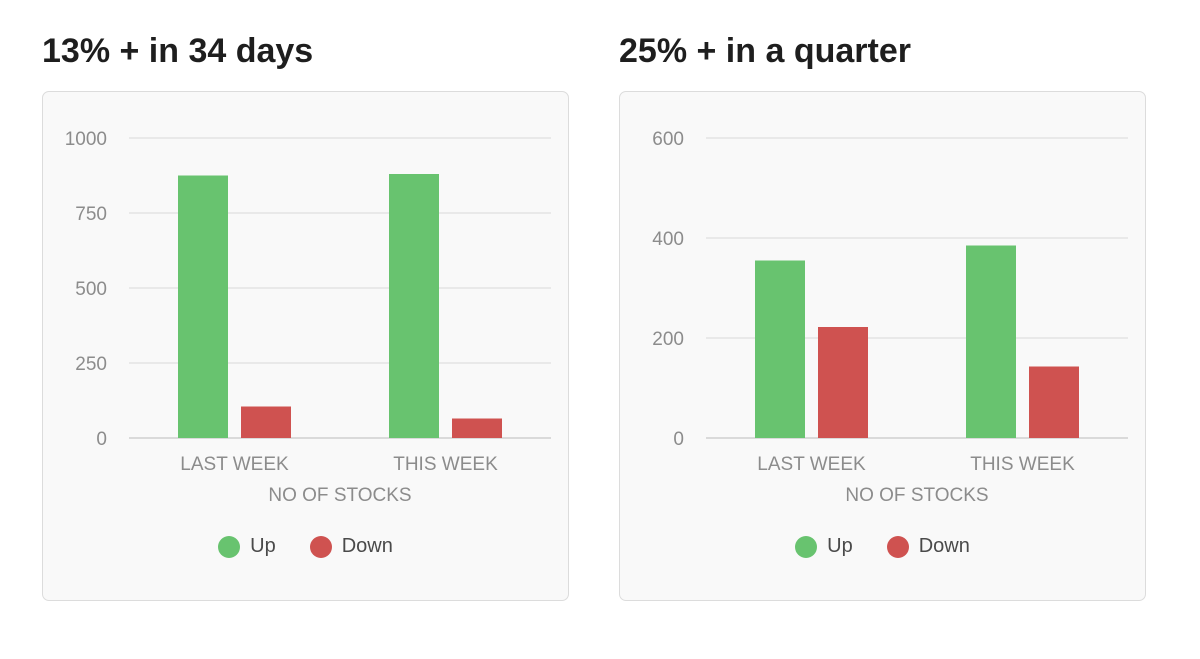 This screenshot has height=659, width=1200. I want to click on y-tick-label: 250, so click(91, 364).